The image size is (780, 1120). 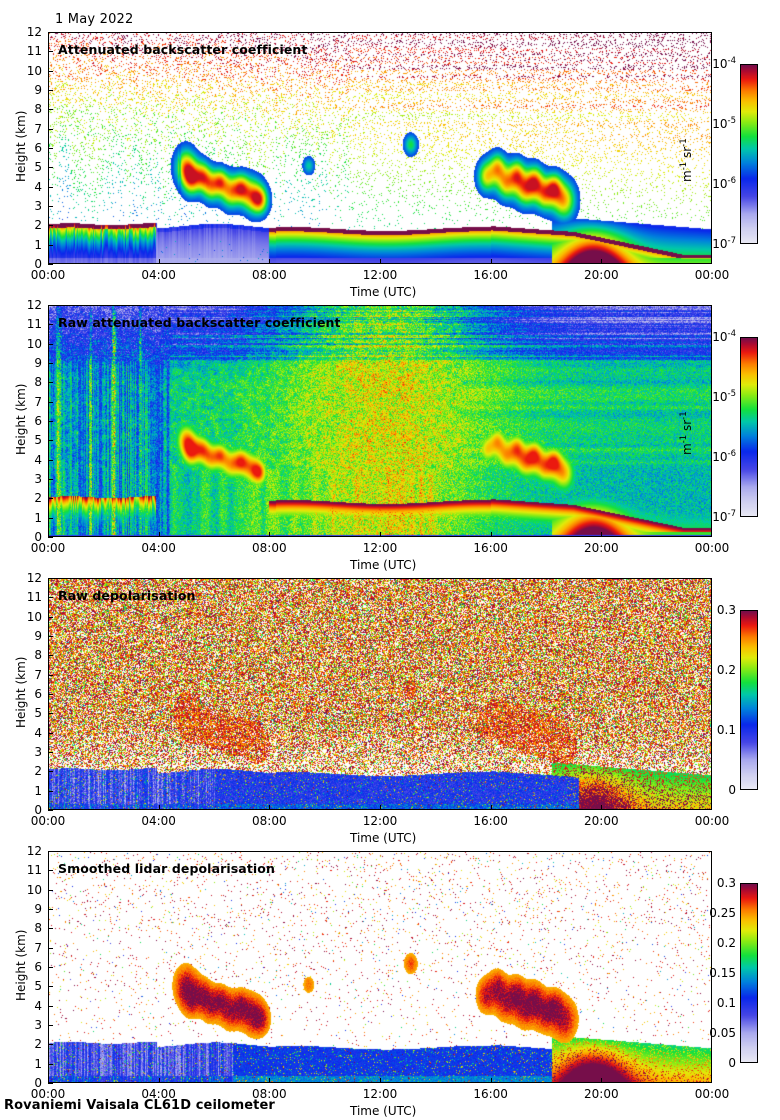 What do you see at coordinates (38, 1025) in the screenshot?
I see `y-tick-label: 3` at bounding box center [38, 1025].